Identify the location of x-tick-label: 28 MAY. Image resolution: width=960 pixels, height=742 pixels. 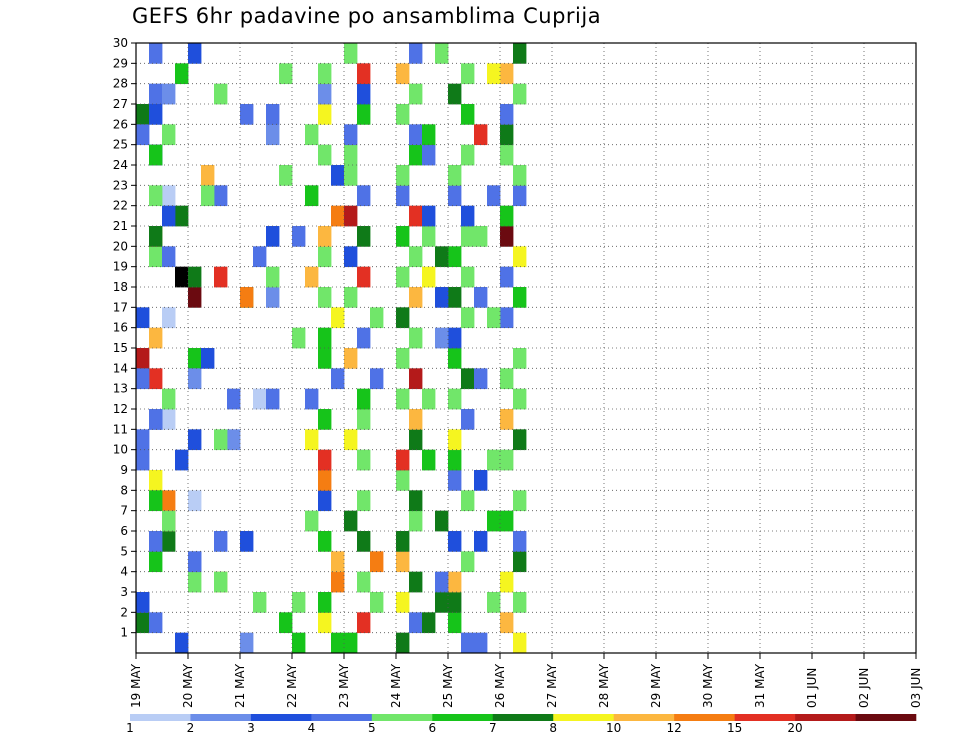
(604, 685).